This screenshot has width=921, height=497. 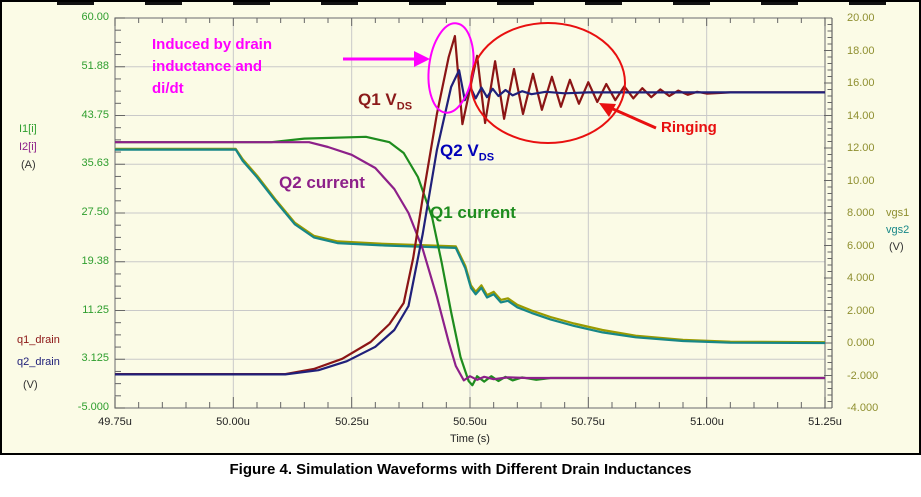 I want to click on q2-vds-text: Q2 V, so click(x=459, y=150).